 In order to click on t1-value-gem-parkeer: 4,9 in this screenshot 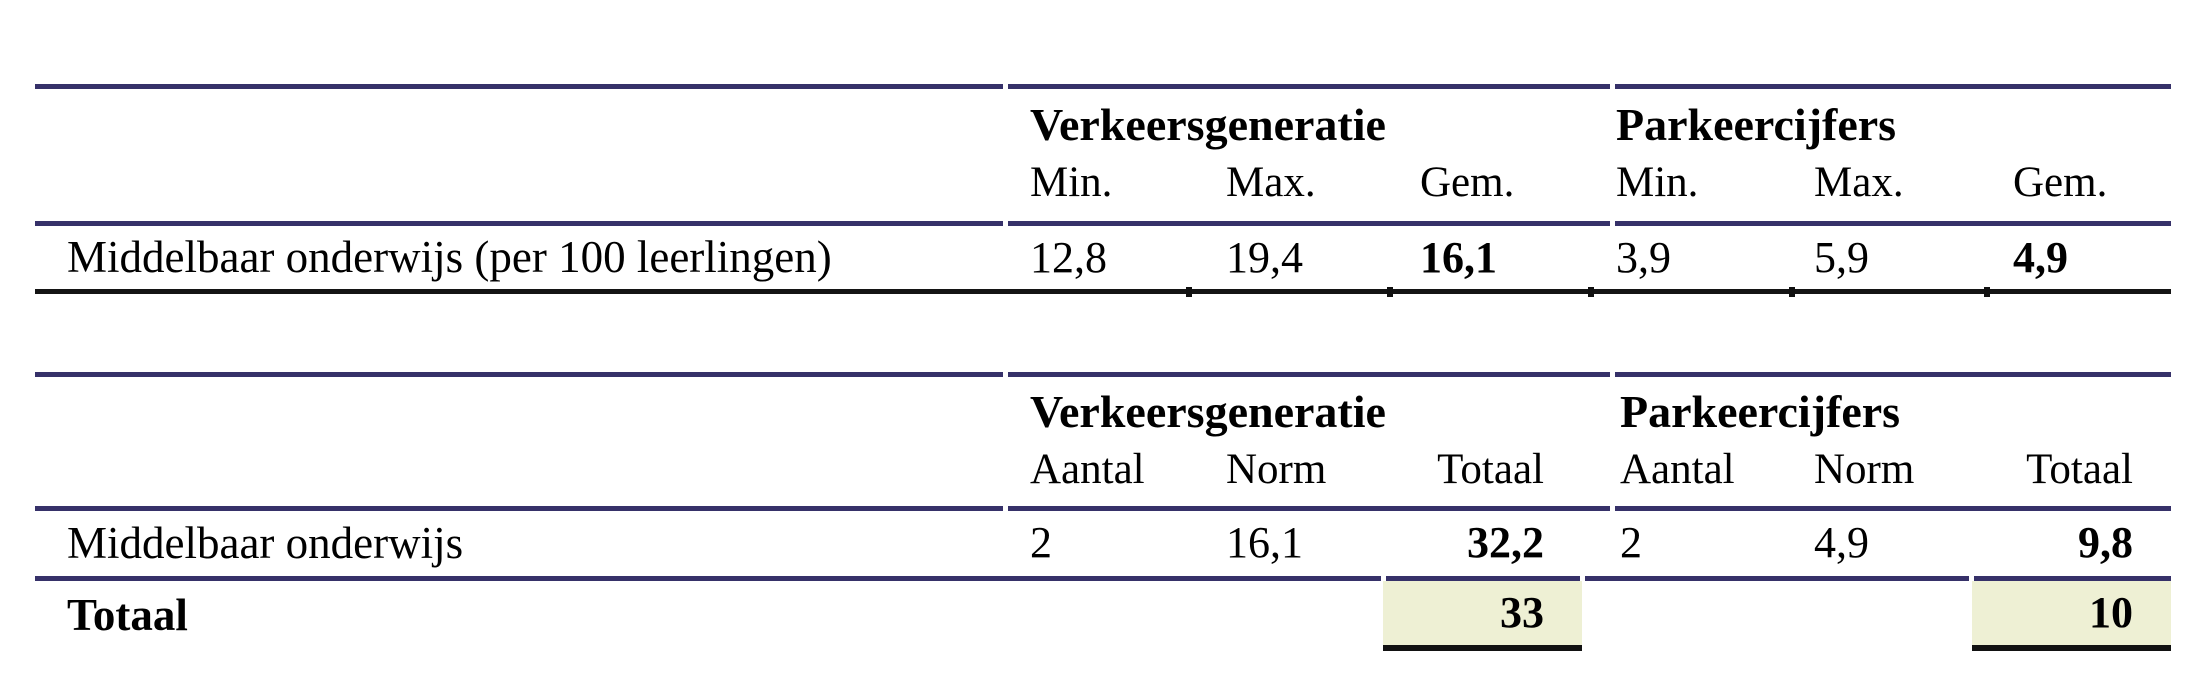, I will do `click(2040, 257)`.